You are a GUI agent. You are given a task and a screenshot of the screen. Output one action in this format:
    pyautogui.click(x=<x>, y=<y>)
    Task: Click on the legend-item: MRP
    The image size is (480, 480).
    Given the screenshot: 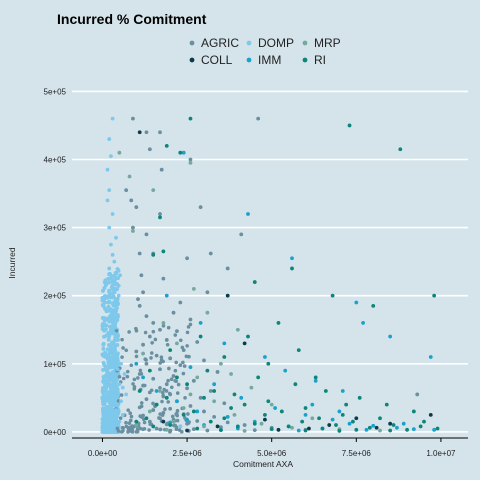 What is the action you would take?
    pyautogui.click(x=321, y=43)
    